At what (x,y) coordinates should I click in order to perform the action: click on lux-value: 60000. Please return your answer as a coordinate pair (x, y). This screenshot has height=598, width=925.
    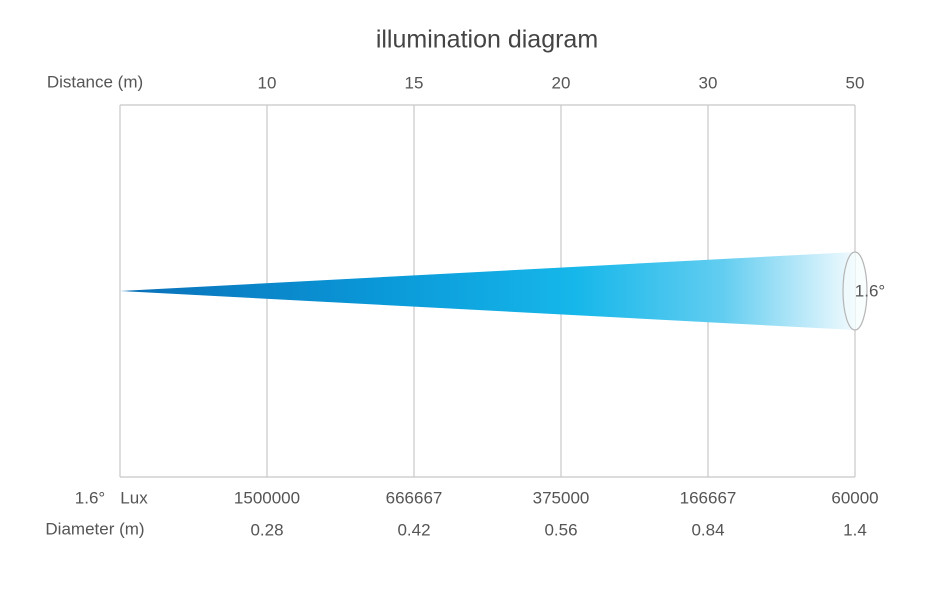
    Looking at the image, I should click on (854, 497).